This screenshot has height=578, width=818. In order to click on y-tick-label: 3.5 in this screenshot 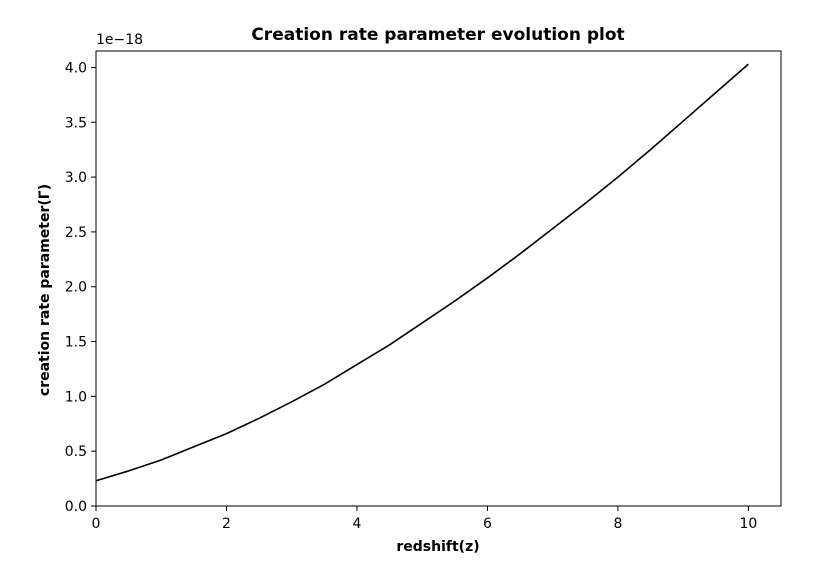, I will do `click(76, 123)`.